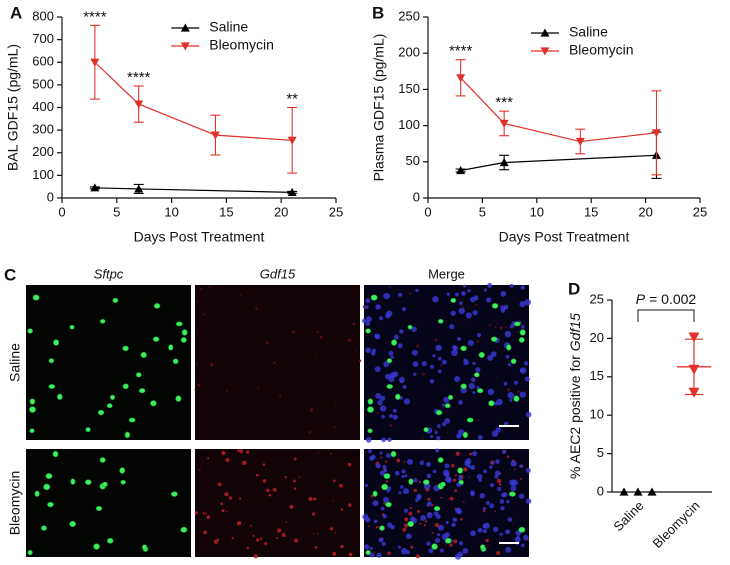 The height and width of the screenshot is (565, 730). I want to click on error-bar, so click(694, 367).